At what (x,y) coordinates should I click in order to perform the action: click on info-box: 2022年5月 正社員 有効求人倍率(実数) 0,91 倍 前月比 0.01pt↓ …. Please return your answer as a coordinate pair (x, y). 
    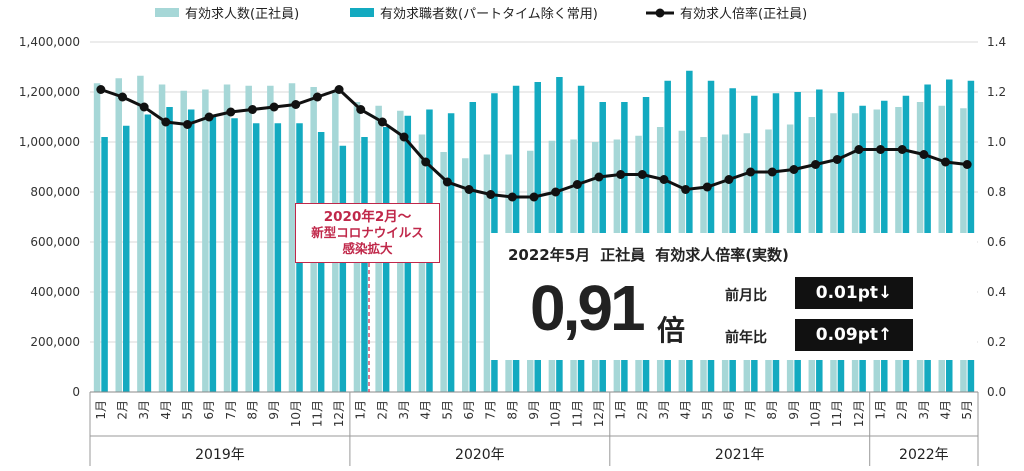
    Looking at the image, I should click on (733, 296).